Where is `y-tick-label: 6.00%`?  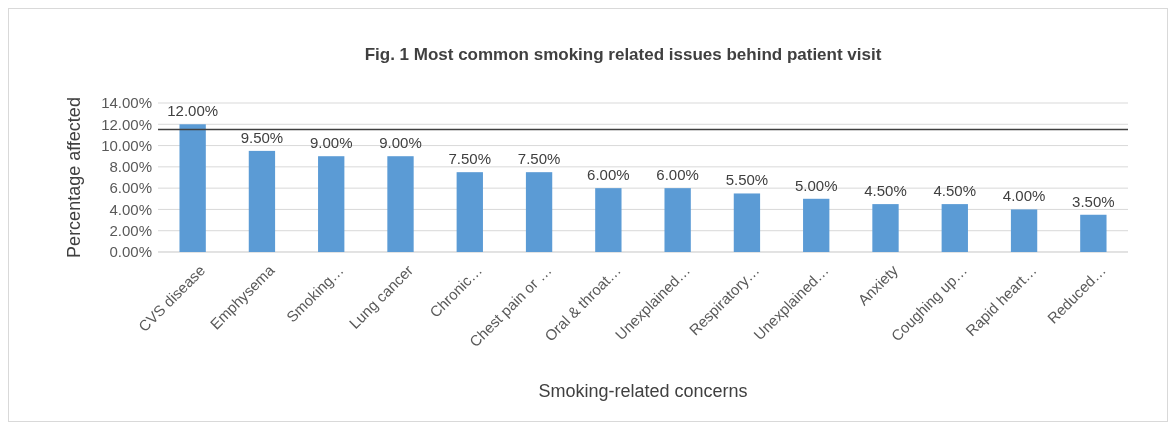 y-tick-label: 6.00% is located at coordinates (130, 188).